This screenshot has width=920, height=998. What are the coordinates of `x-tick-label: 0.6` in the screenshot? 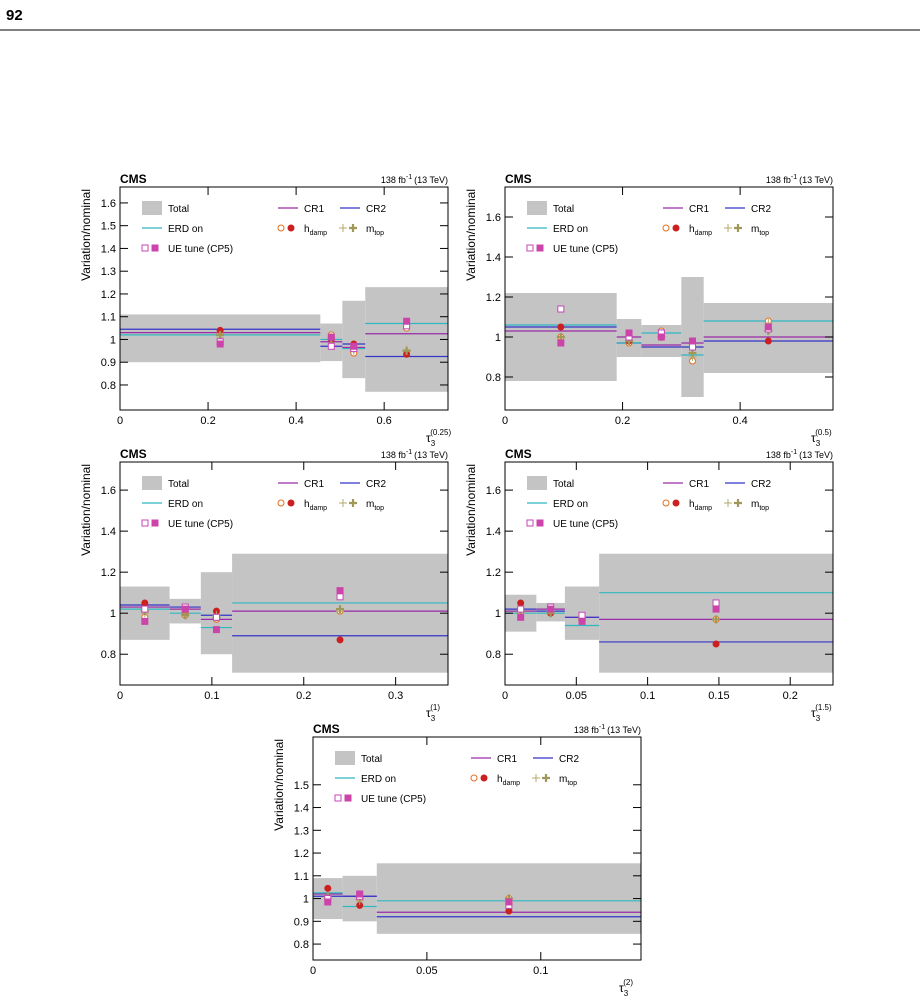 It's located at (384, 421).